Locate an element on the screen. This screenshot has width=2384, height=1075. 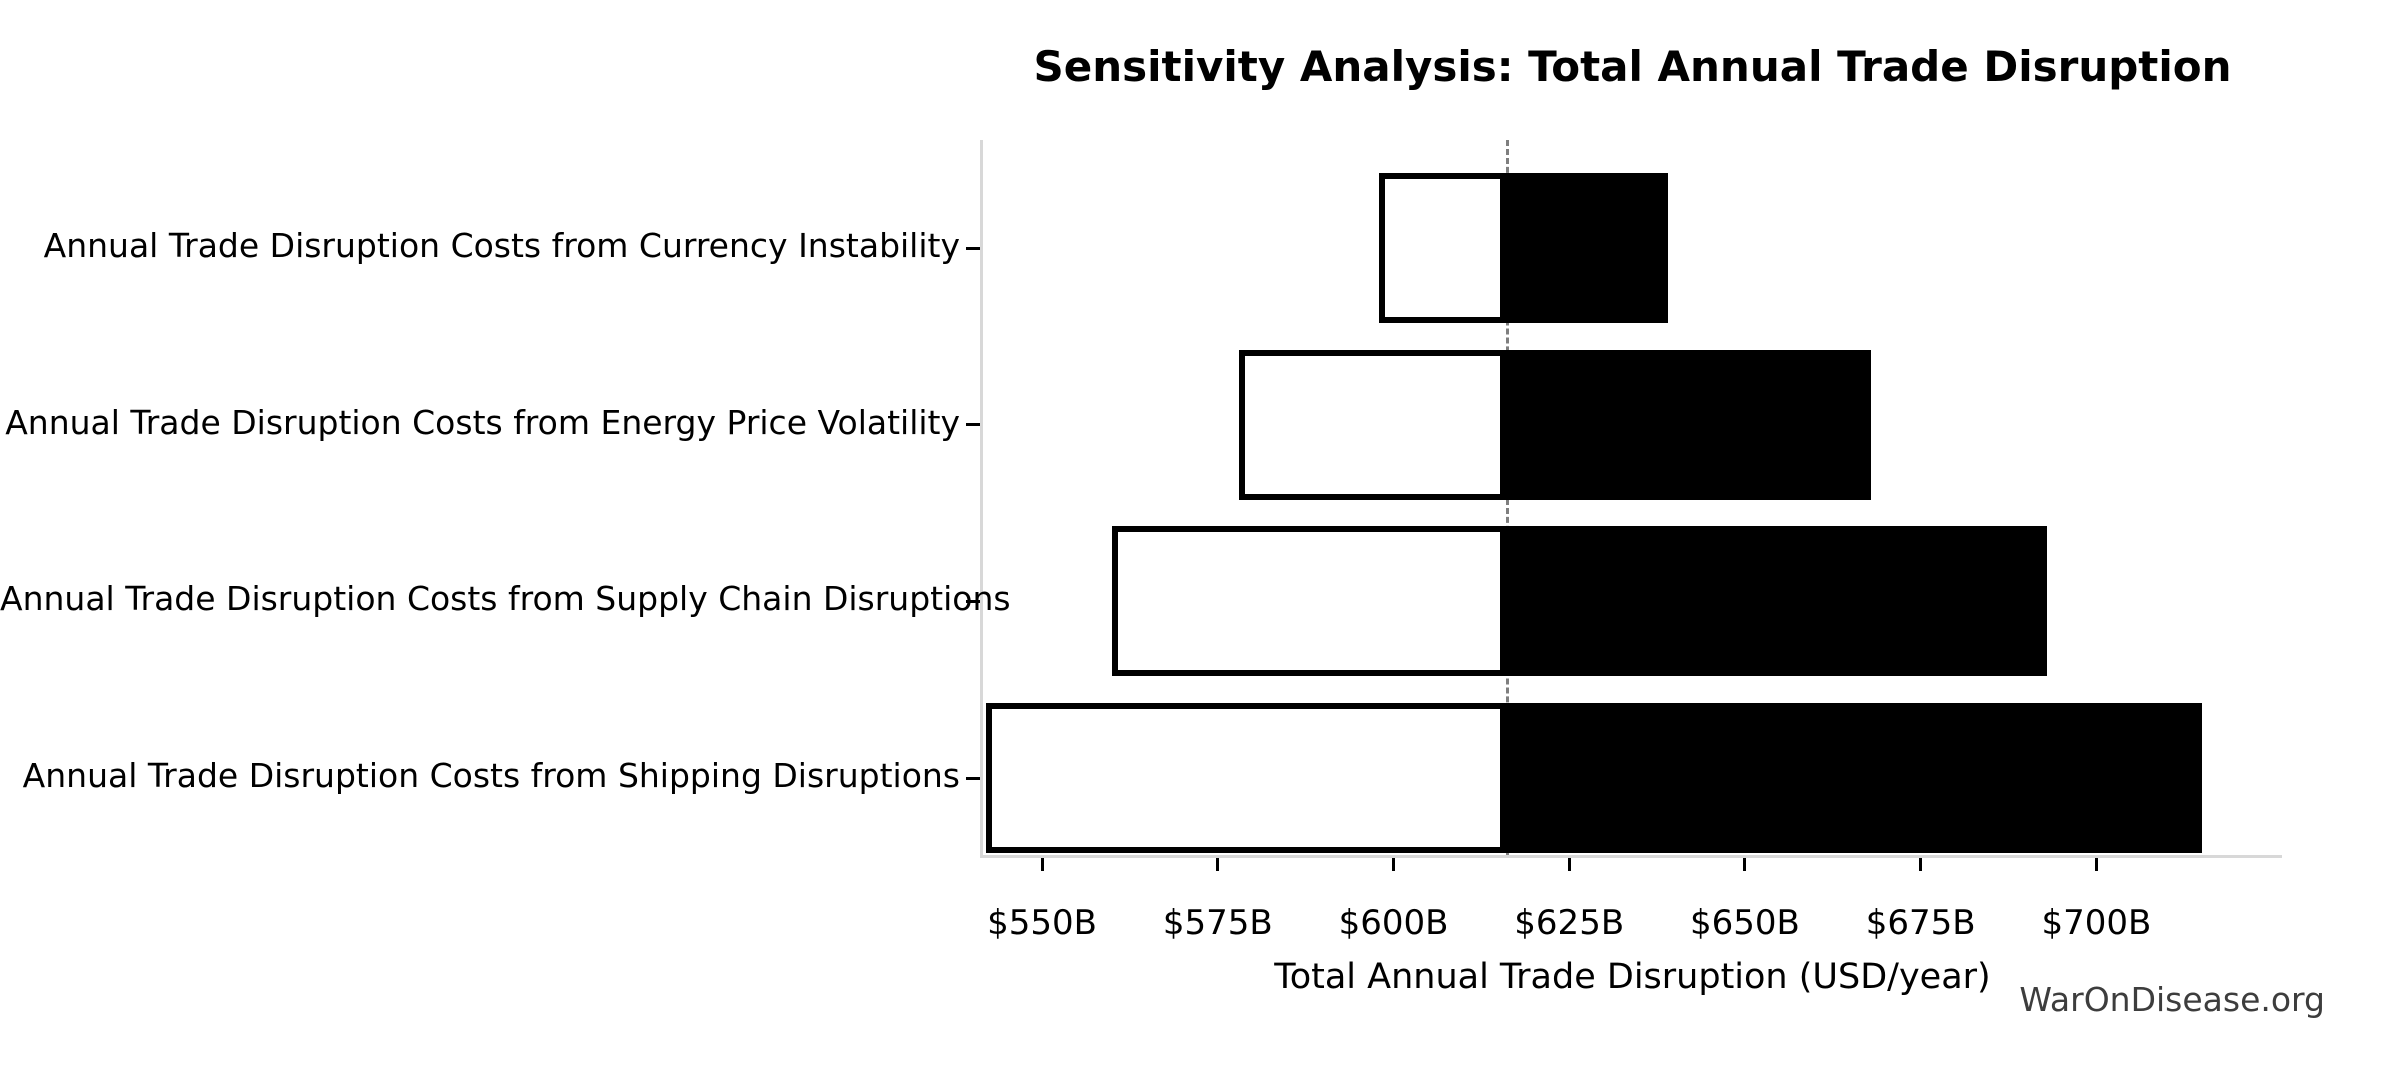
x-axis-tick-label: $650B is located at coordinates (1745, 923).